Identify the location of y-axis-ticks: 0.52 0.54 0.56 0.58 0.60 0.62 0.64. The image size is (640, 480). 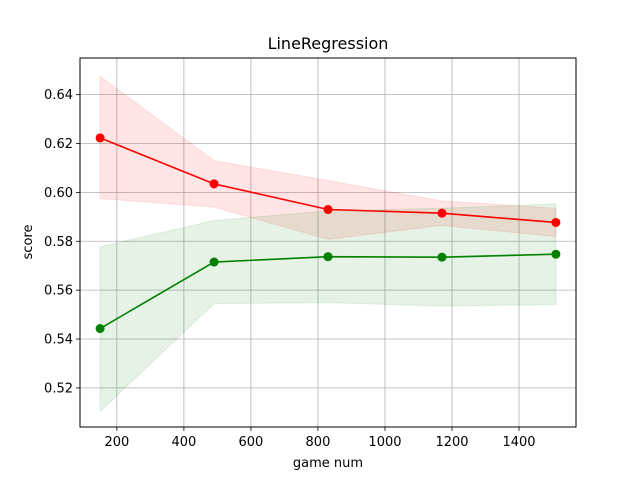
(62, 242).